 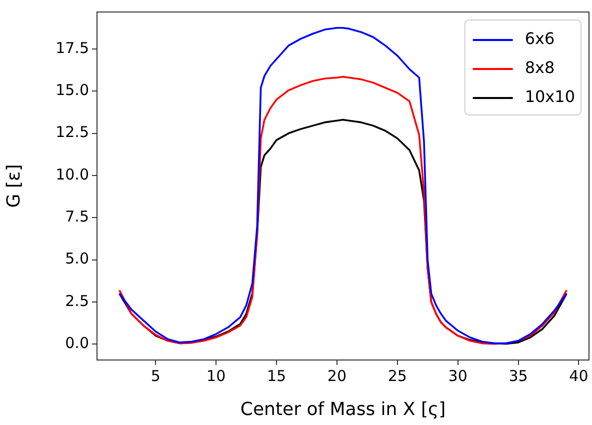 I want to click on y-tick-label: 2.5, so click(x=77, y=301).